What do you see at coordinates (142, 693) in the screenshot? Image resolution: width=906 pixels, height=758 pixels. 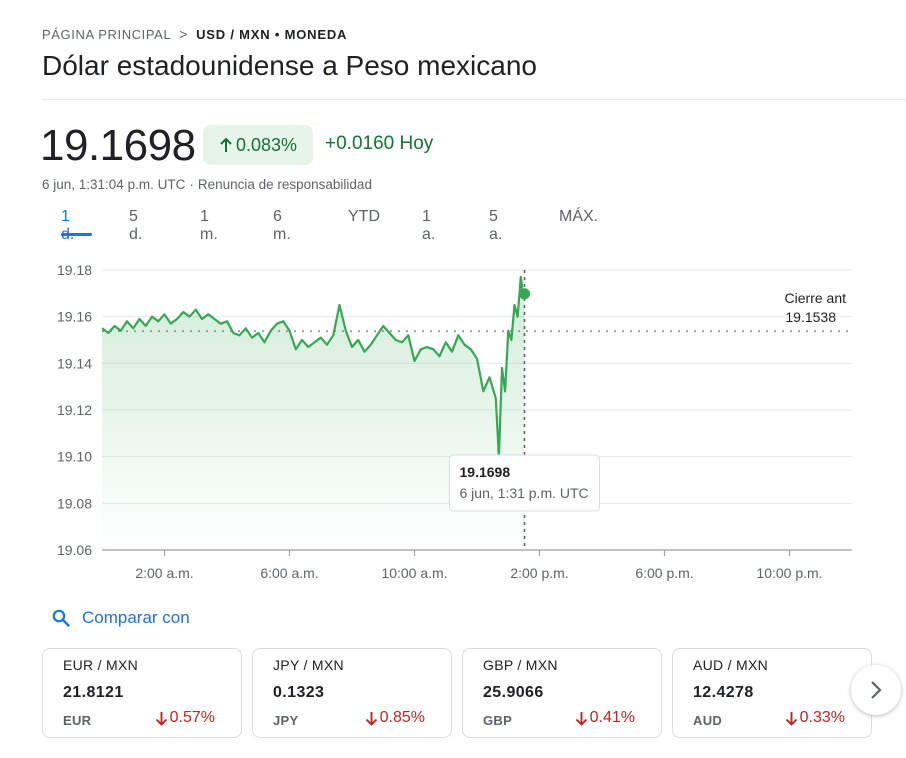 I see `currency-card-eur: EUR / MXN 21.8121 EUR 0.57%` at bounding box center [142, 693].